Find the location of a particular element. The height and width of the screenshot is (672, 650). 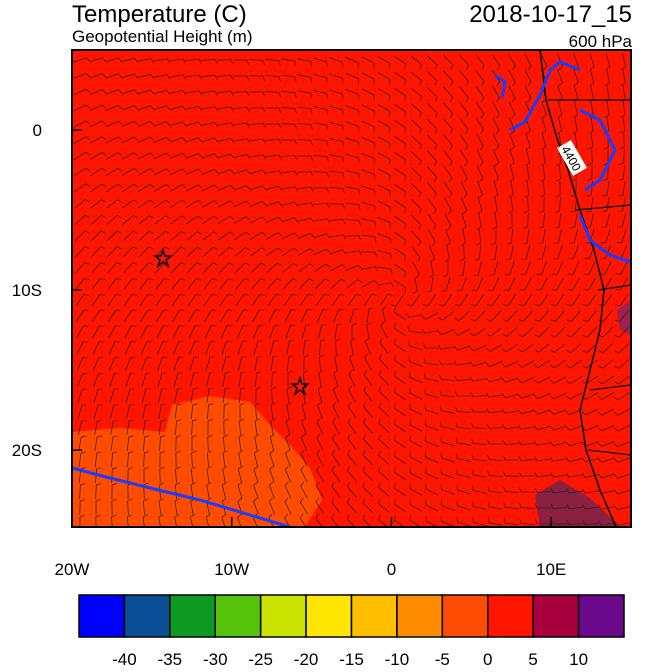

height-contour is located at coordinates (562, 162).